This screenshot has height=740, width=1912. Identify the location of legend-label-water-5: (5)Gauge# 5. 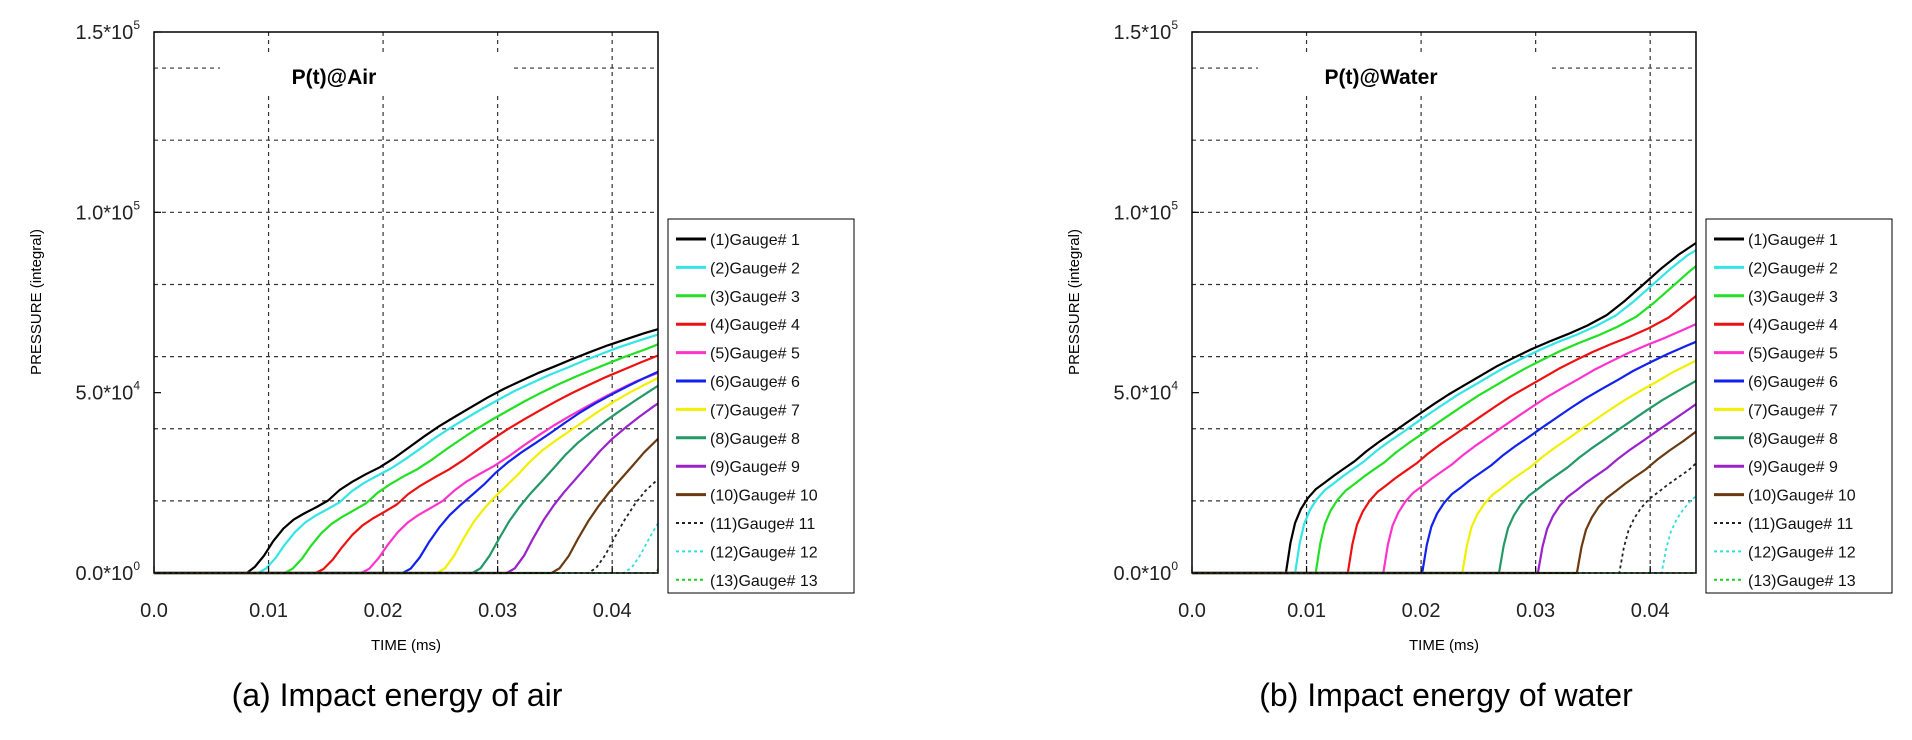
(1793, 354).